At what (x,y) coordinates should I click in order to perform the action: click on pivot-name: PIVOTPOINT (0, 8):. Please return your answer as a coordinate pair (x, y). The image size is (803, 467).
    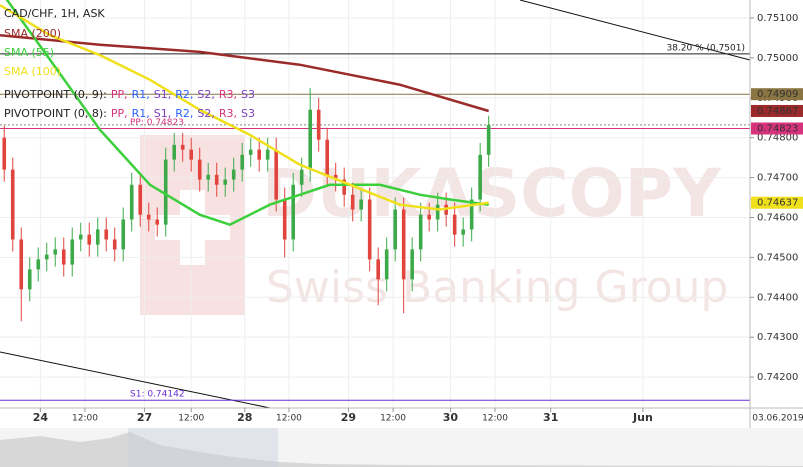
    Looking at the image, I should click on (55, 113).